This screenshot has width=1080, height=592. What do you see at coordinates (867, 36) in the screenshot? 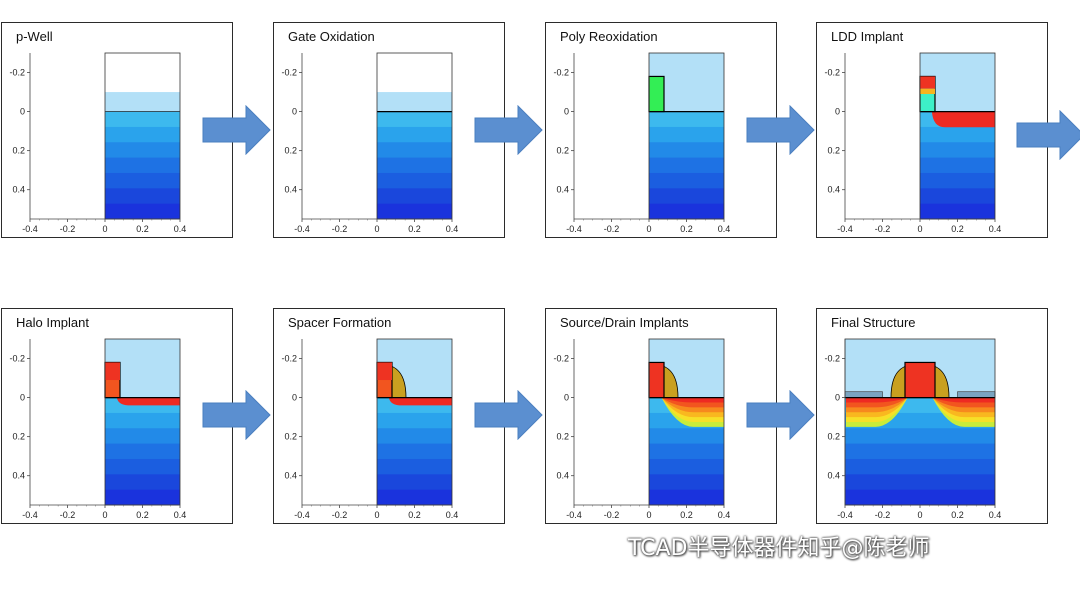
I see `panel-title: LDD Implant` at bounding box center [867, 36].